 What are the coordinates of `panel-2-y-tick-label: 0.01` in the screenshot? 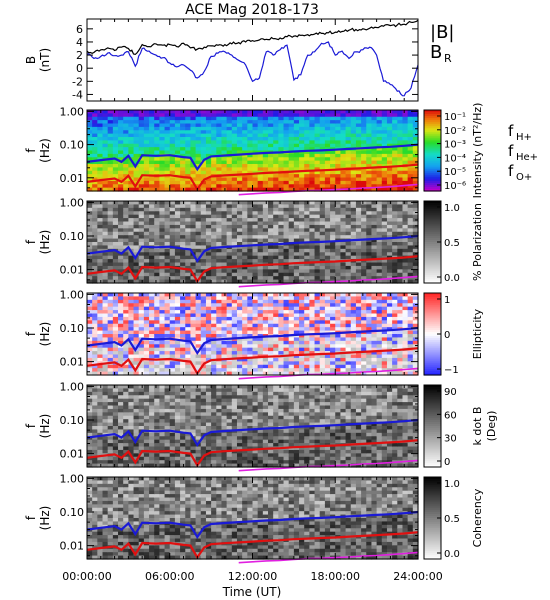 It's located at (72, 178).